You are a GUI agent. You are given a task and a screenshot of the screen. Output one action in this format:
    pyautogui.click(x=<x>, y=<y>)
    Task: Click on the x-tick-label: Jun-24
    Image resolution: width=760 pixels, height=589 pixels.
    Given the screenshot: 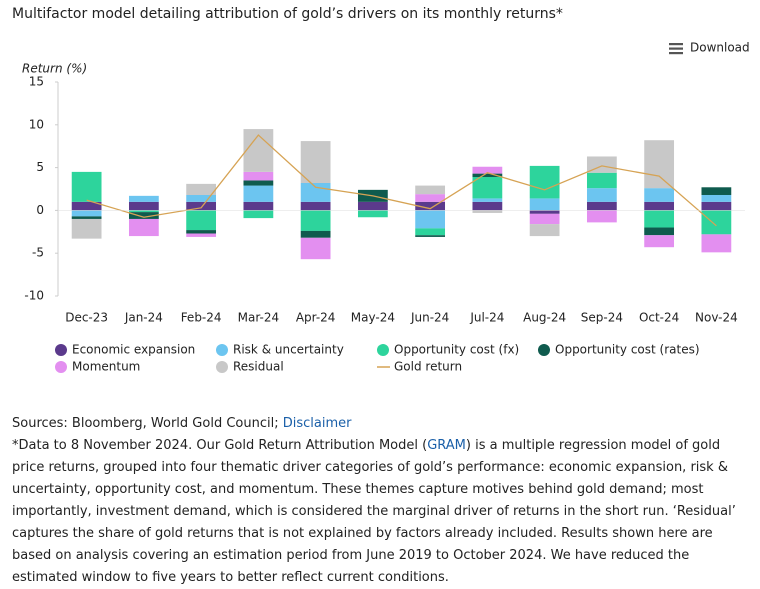 What is the action you would take?
    pyautogui.click(x=429, y=318)
    